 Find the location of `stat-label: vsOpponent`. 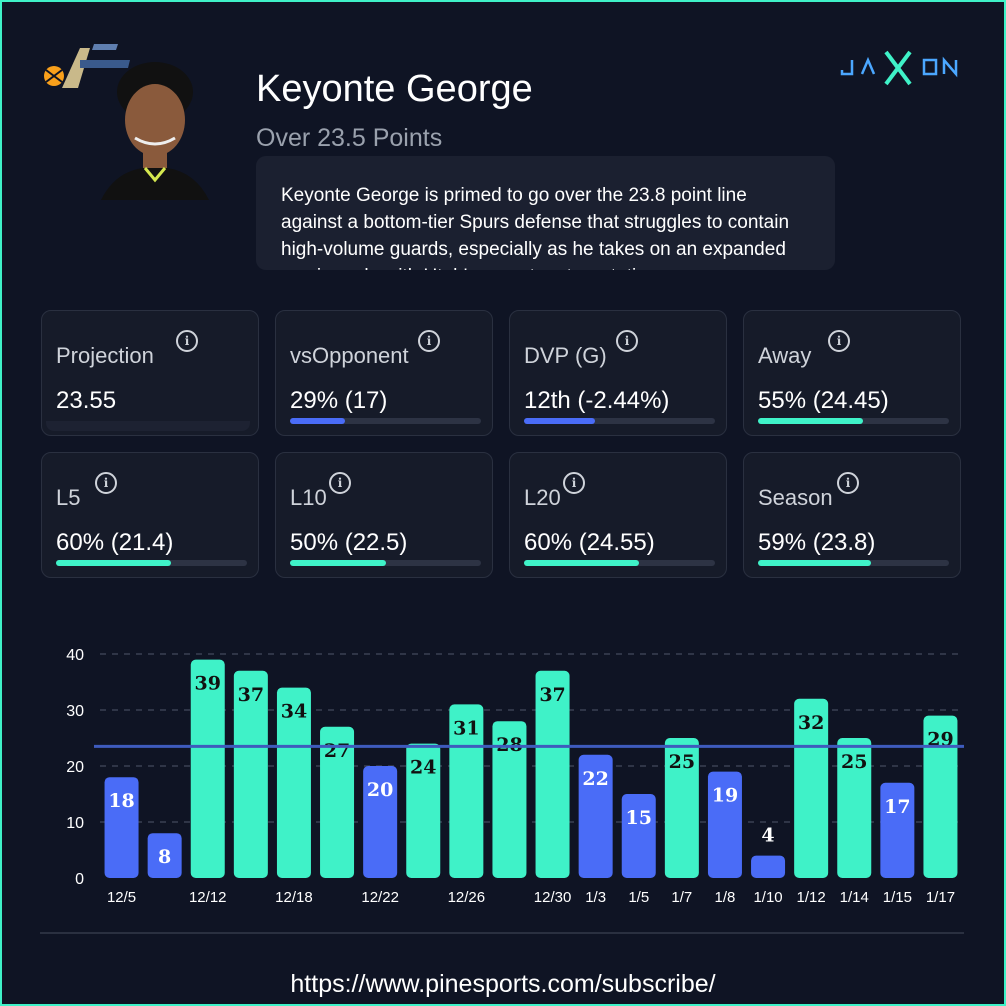

stat-label: vsOpponent is located at coordinates (349, 355).